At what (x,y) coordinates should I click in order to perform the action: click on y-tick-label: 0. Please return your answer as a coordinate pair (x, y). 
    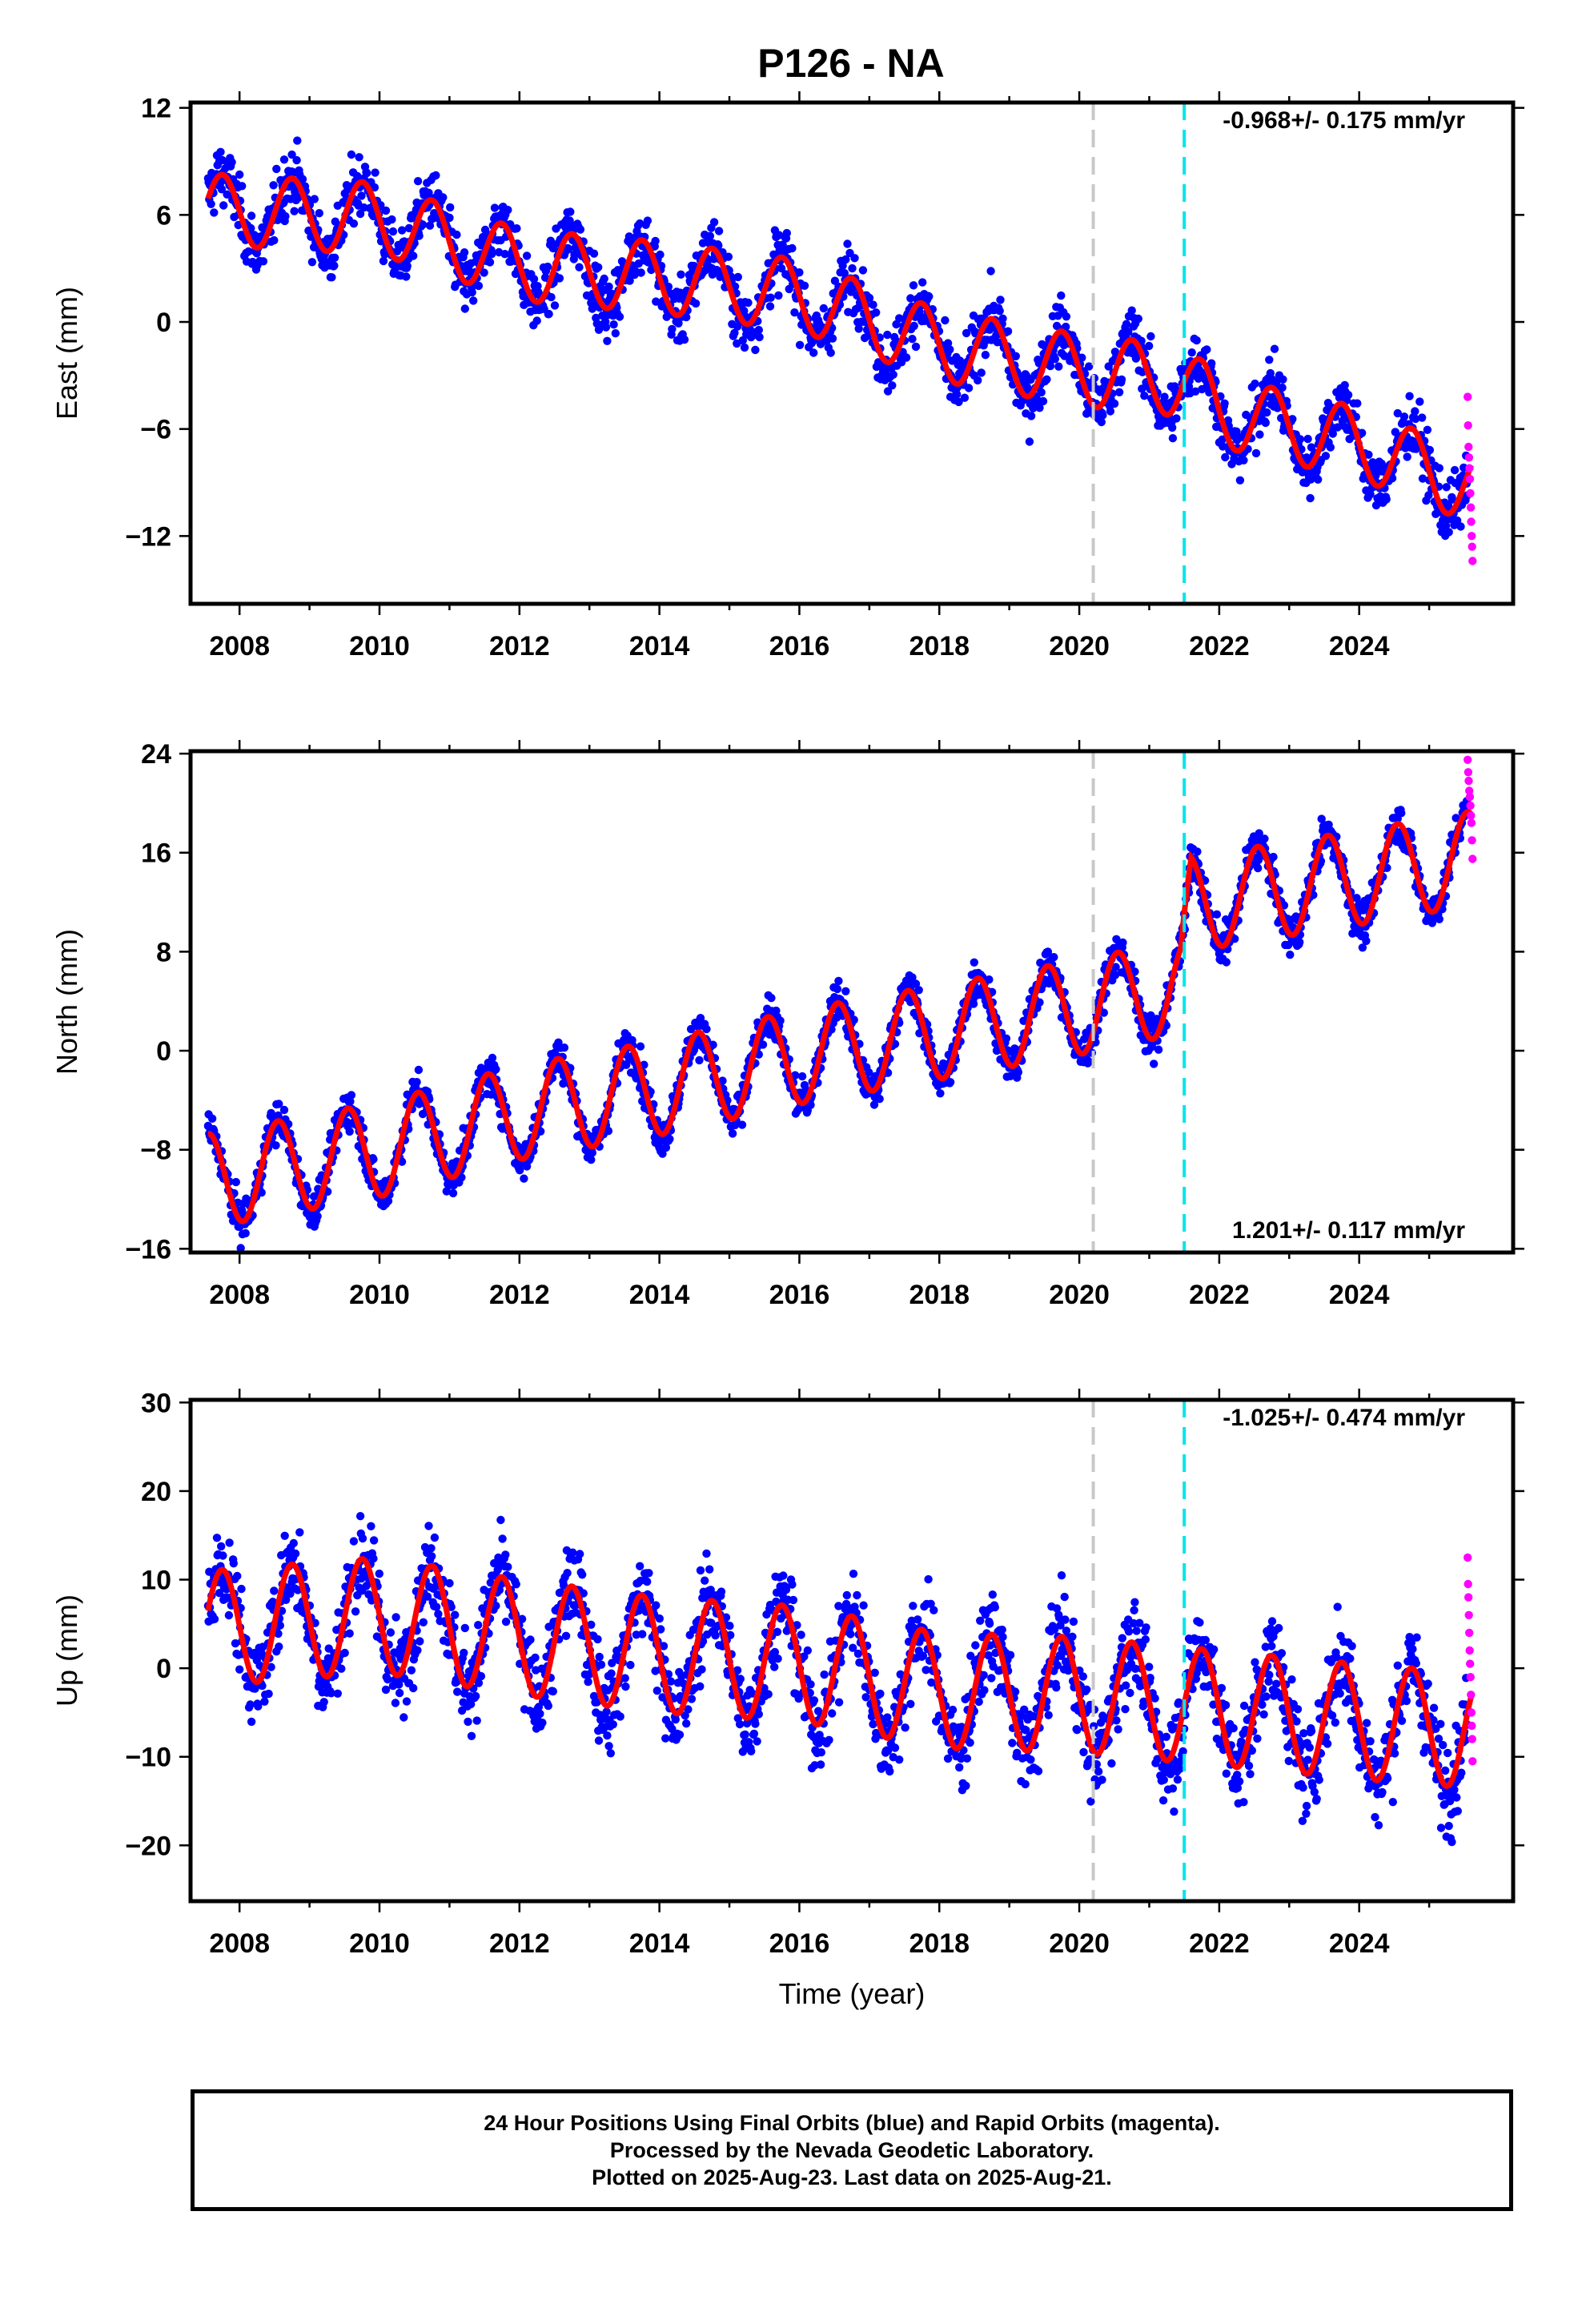
    Looking at the image, I should click on (164, 1051).